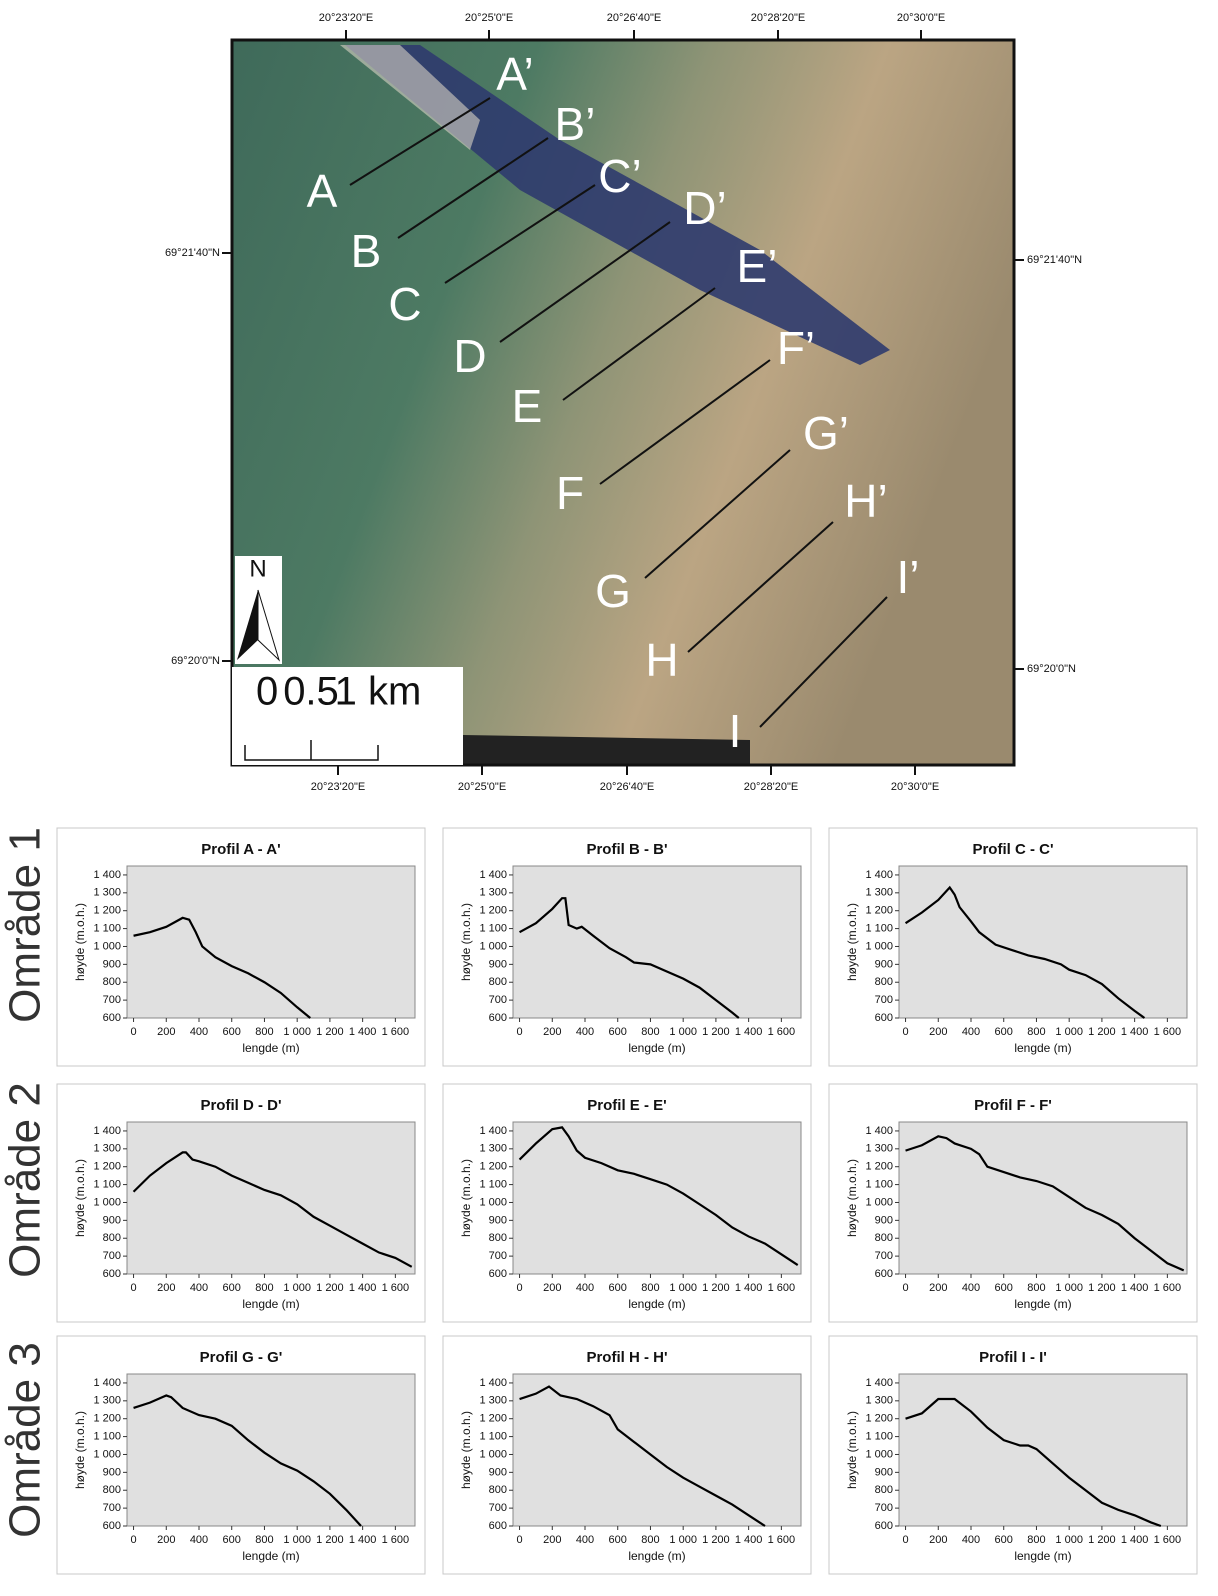  I want to click on profile-end: H’, so click(865, 501).